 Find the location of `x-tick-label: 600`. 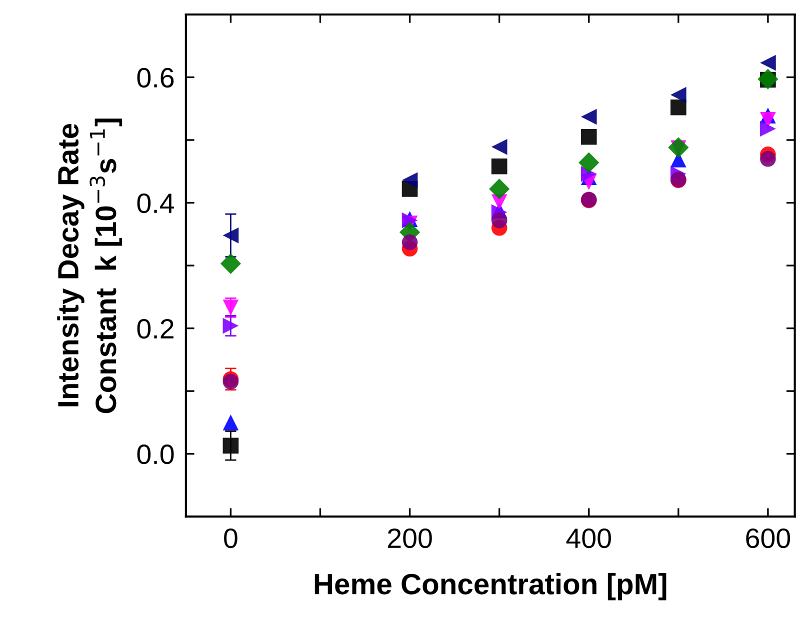

x-tick-label: 600 is located at coordinates (768, 538).